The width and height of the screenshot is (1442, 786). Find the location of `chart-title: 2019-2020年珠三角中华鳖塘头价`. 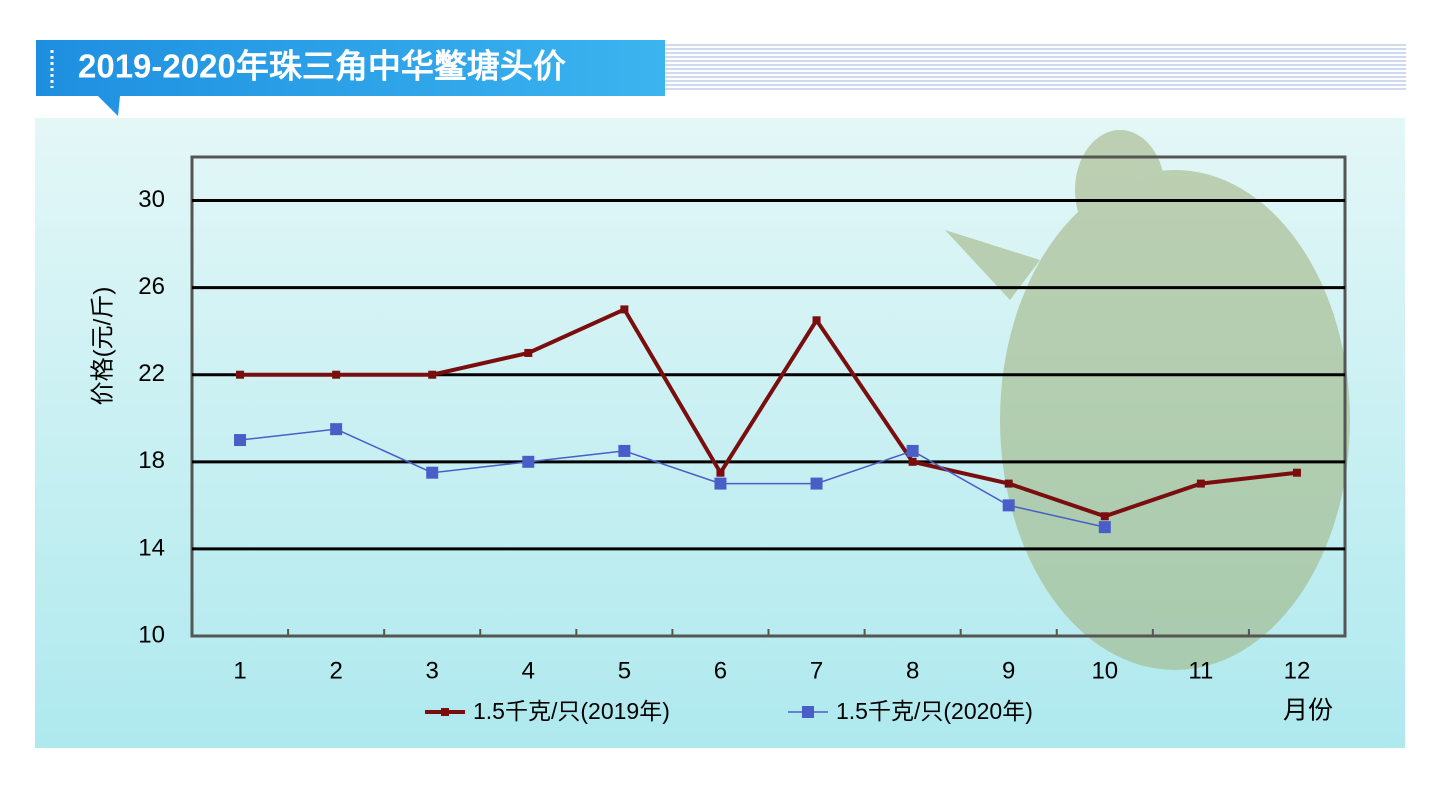

chart-title: 2019-2020年珠三角中华鳖塘头价 is located at coordinates (322, 66).